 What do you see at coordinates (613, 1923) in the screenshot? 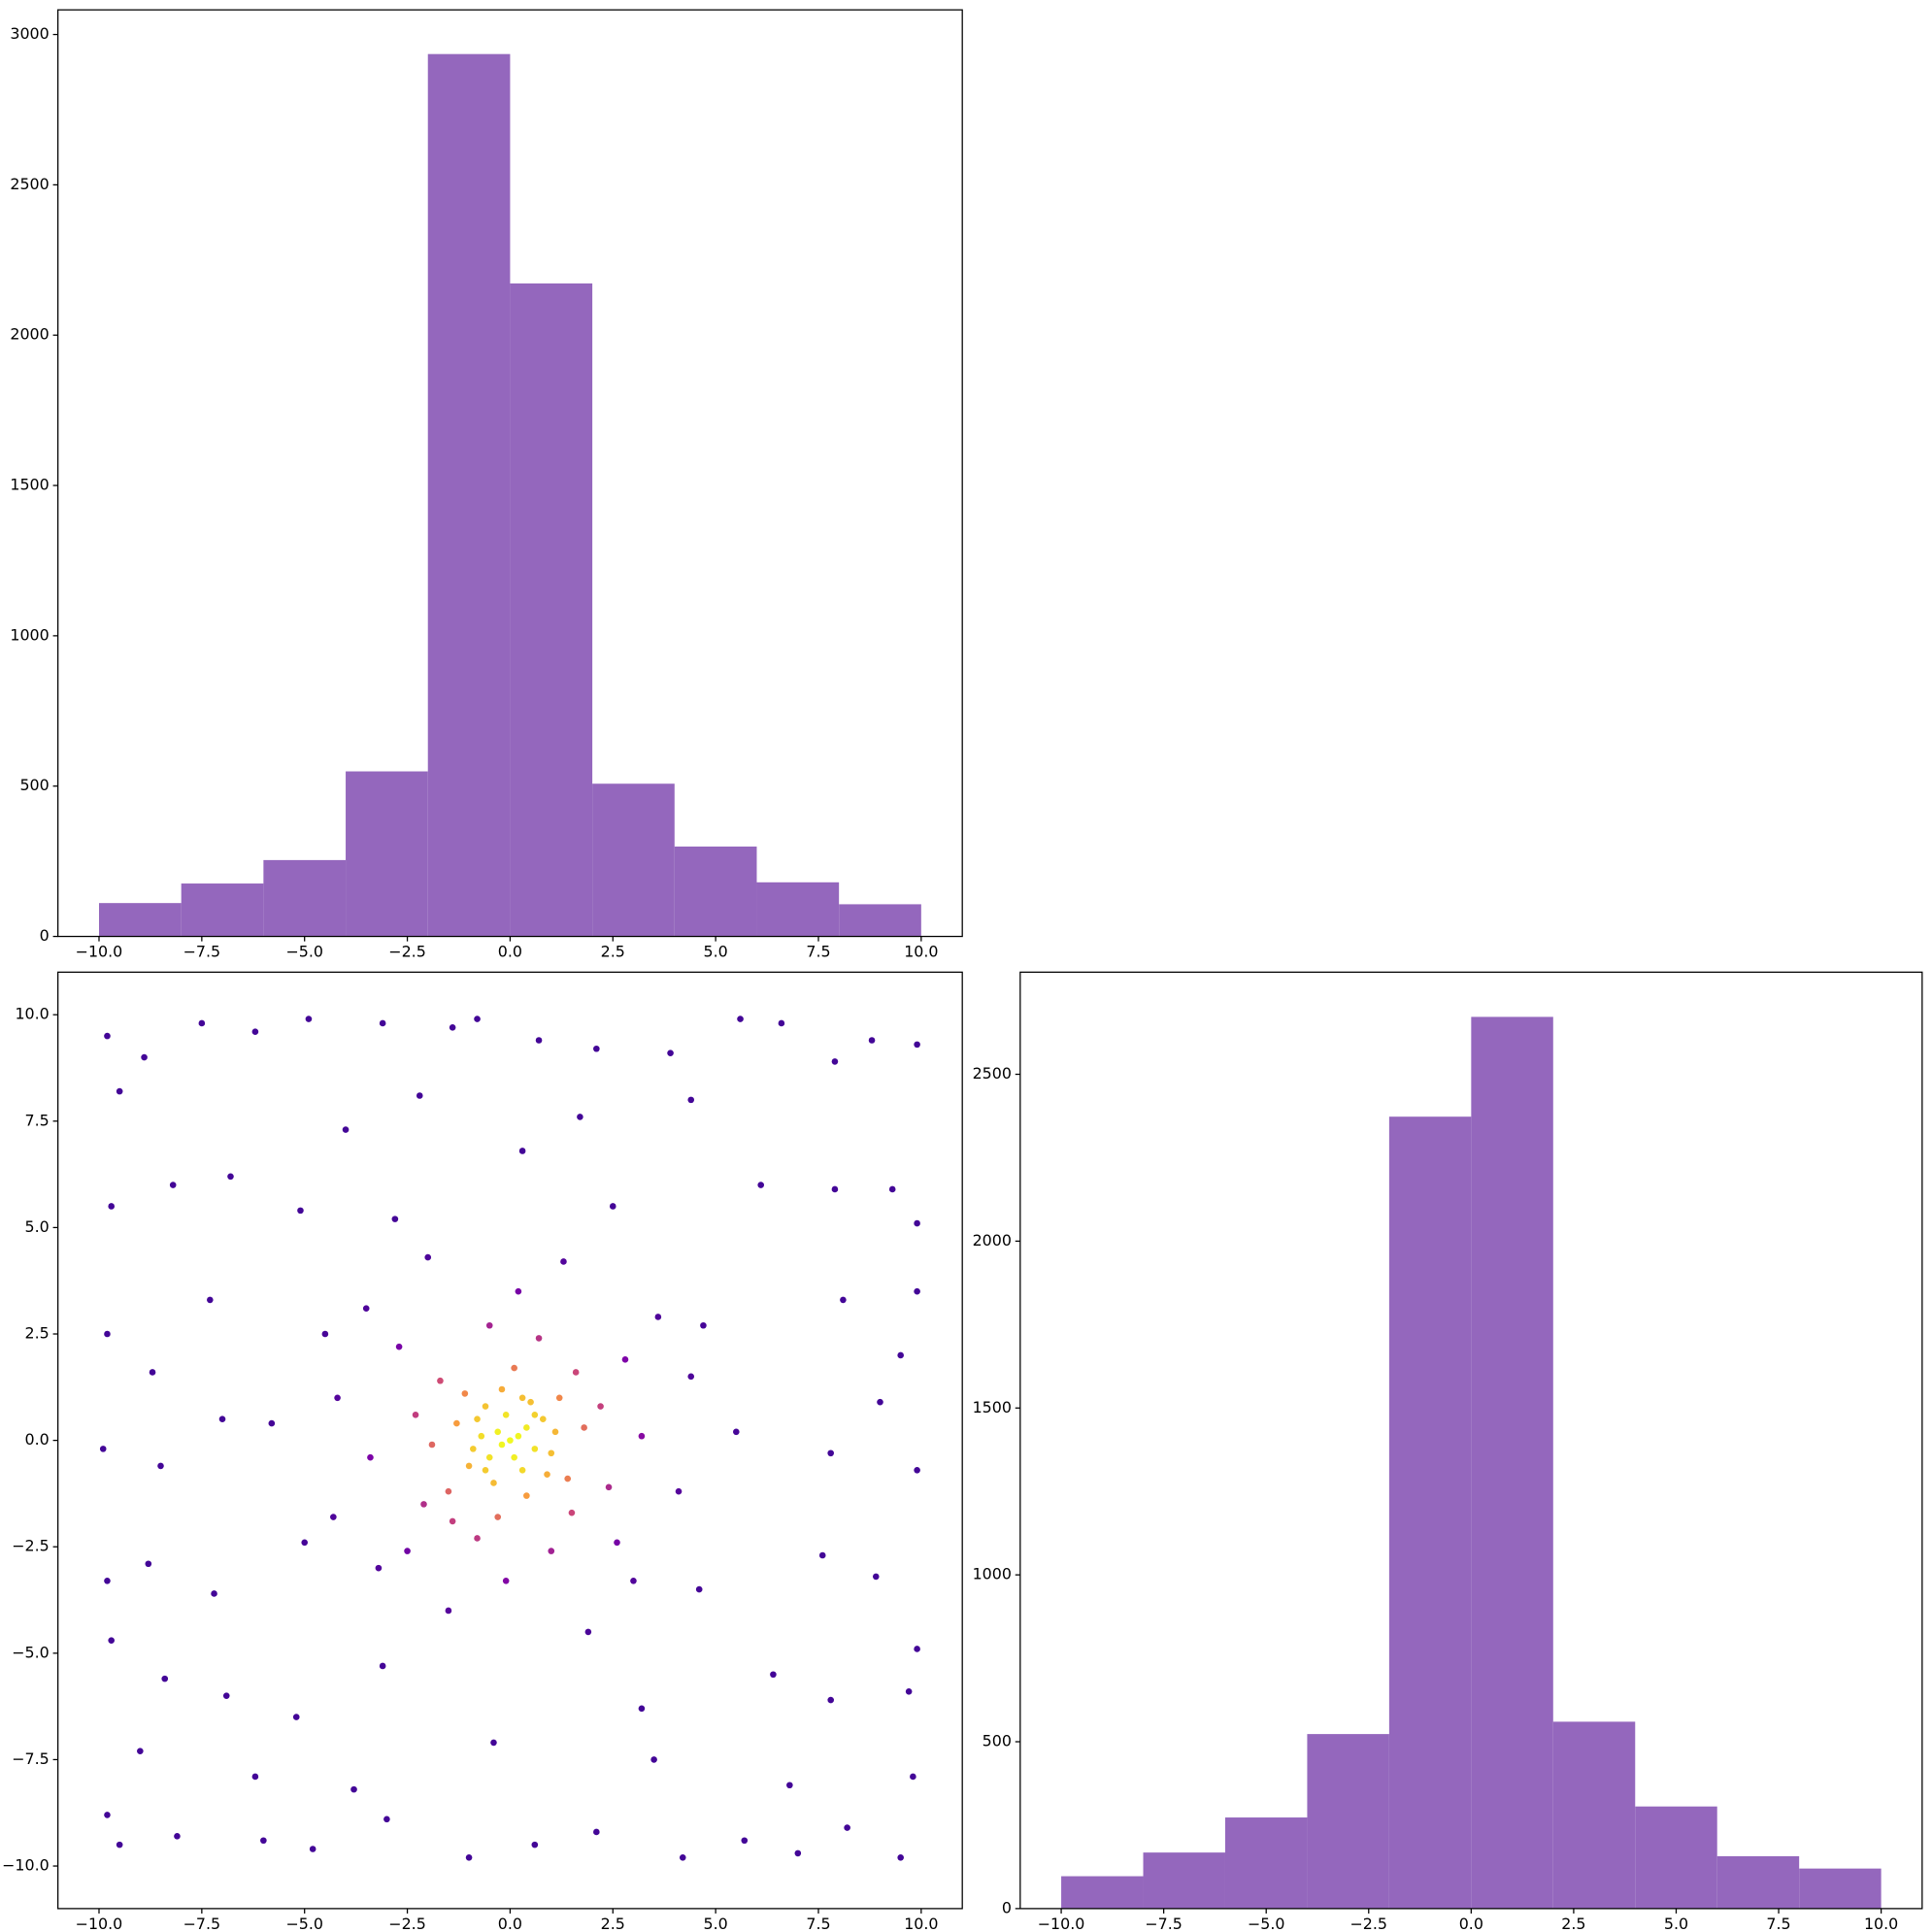
I see `x-tick-label: 2.5` at bounding box center [613, 1923].